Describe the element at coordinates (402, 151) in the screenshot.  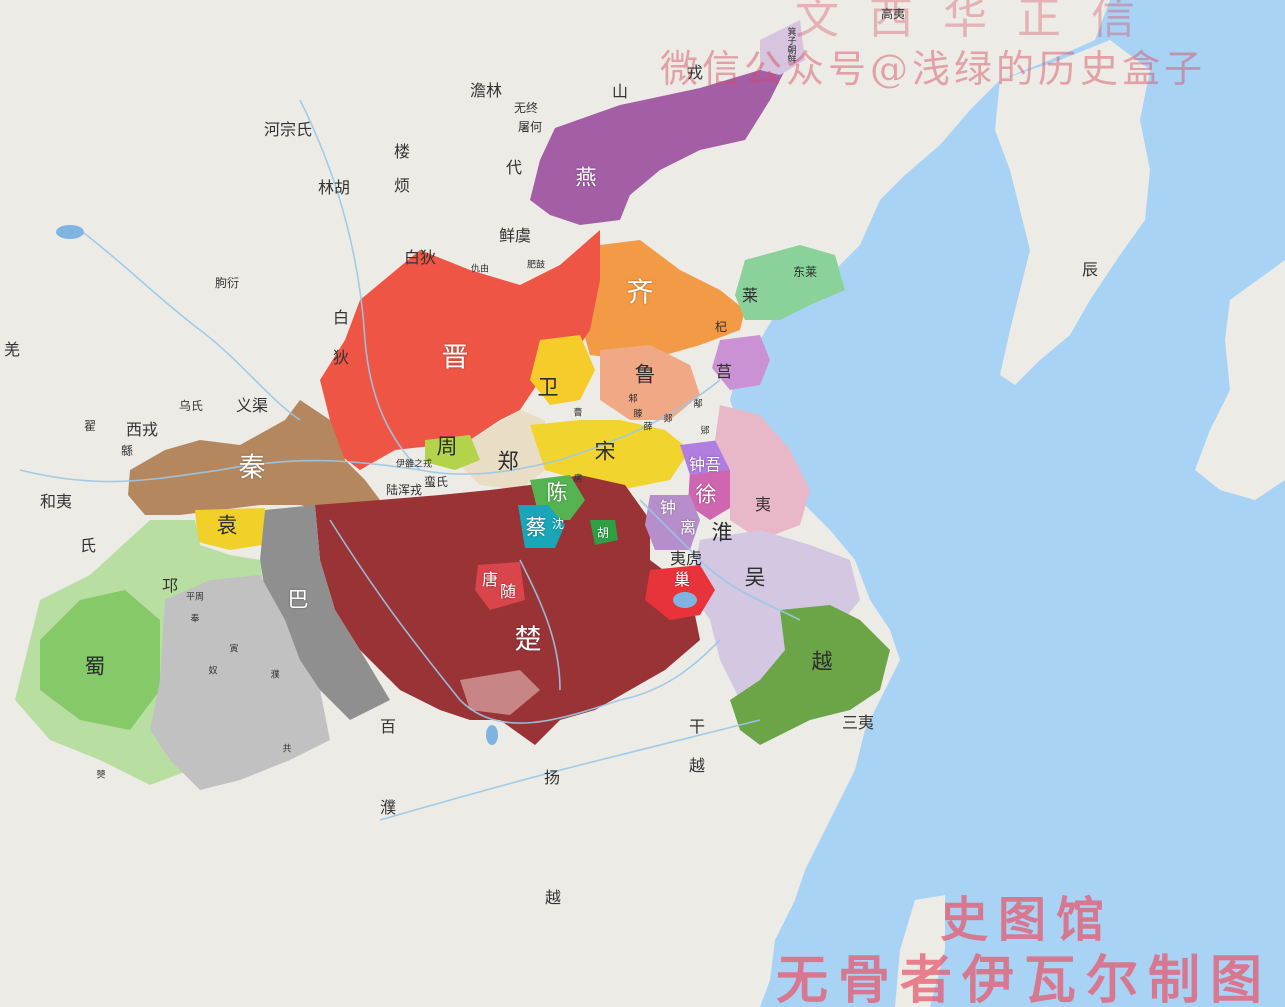
I see `label-lou: 楼` at that location.